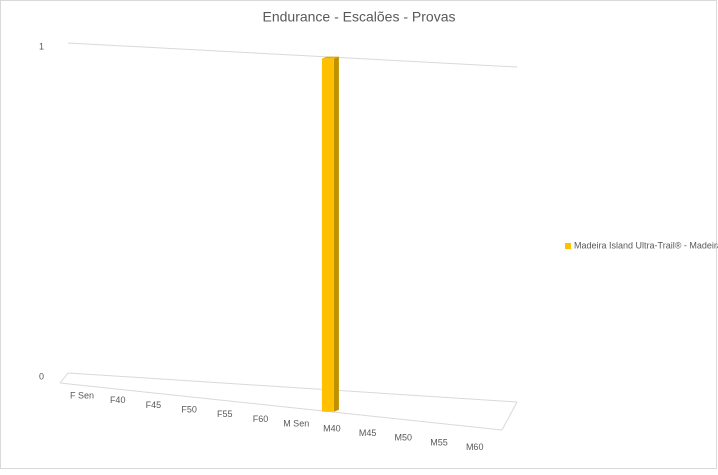 This screenshot has height=475, width=718. I want to click on x-tick-label: F Sen, so click(82, 395).